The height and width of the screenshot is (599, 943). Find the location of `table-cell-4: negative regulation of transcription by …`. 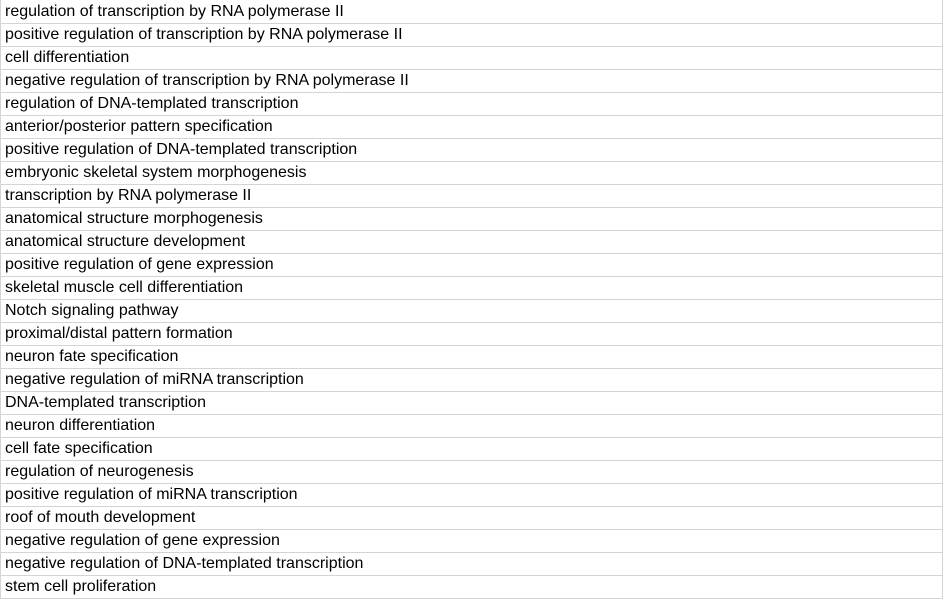

table-cell-4: negative regulation of transcription by … is located at coordinates (471, 81).